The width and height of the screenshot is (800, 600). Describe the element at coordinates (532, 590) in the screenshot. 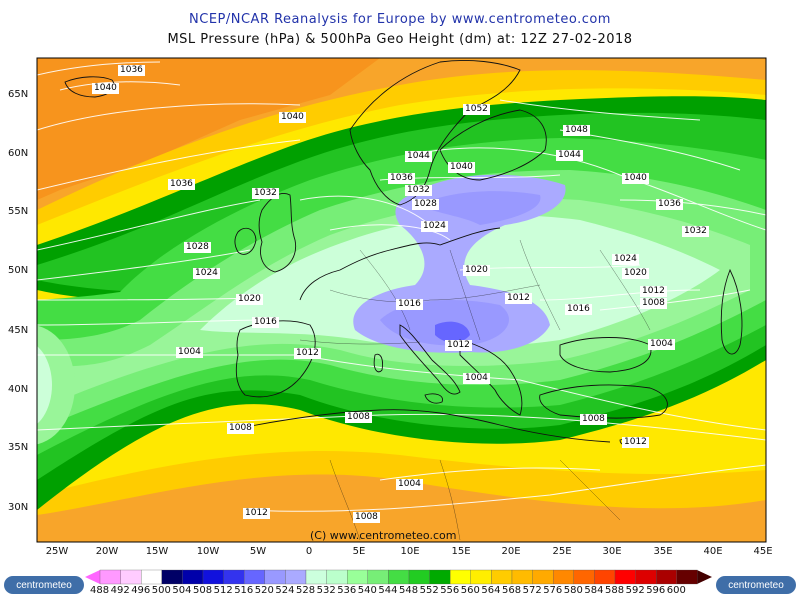

I see `legend-label: 572` at that location.